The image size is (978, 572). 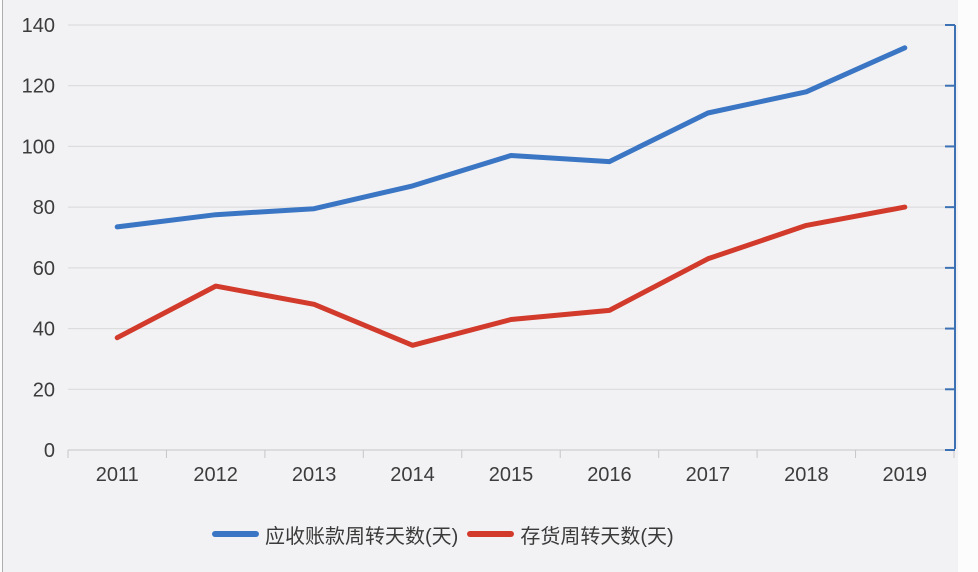 I want to click on x-axis-tick-label: 2017, so click(x=708, y=475).